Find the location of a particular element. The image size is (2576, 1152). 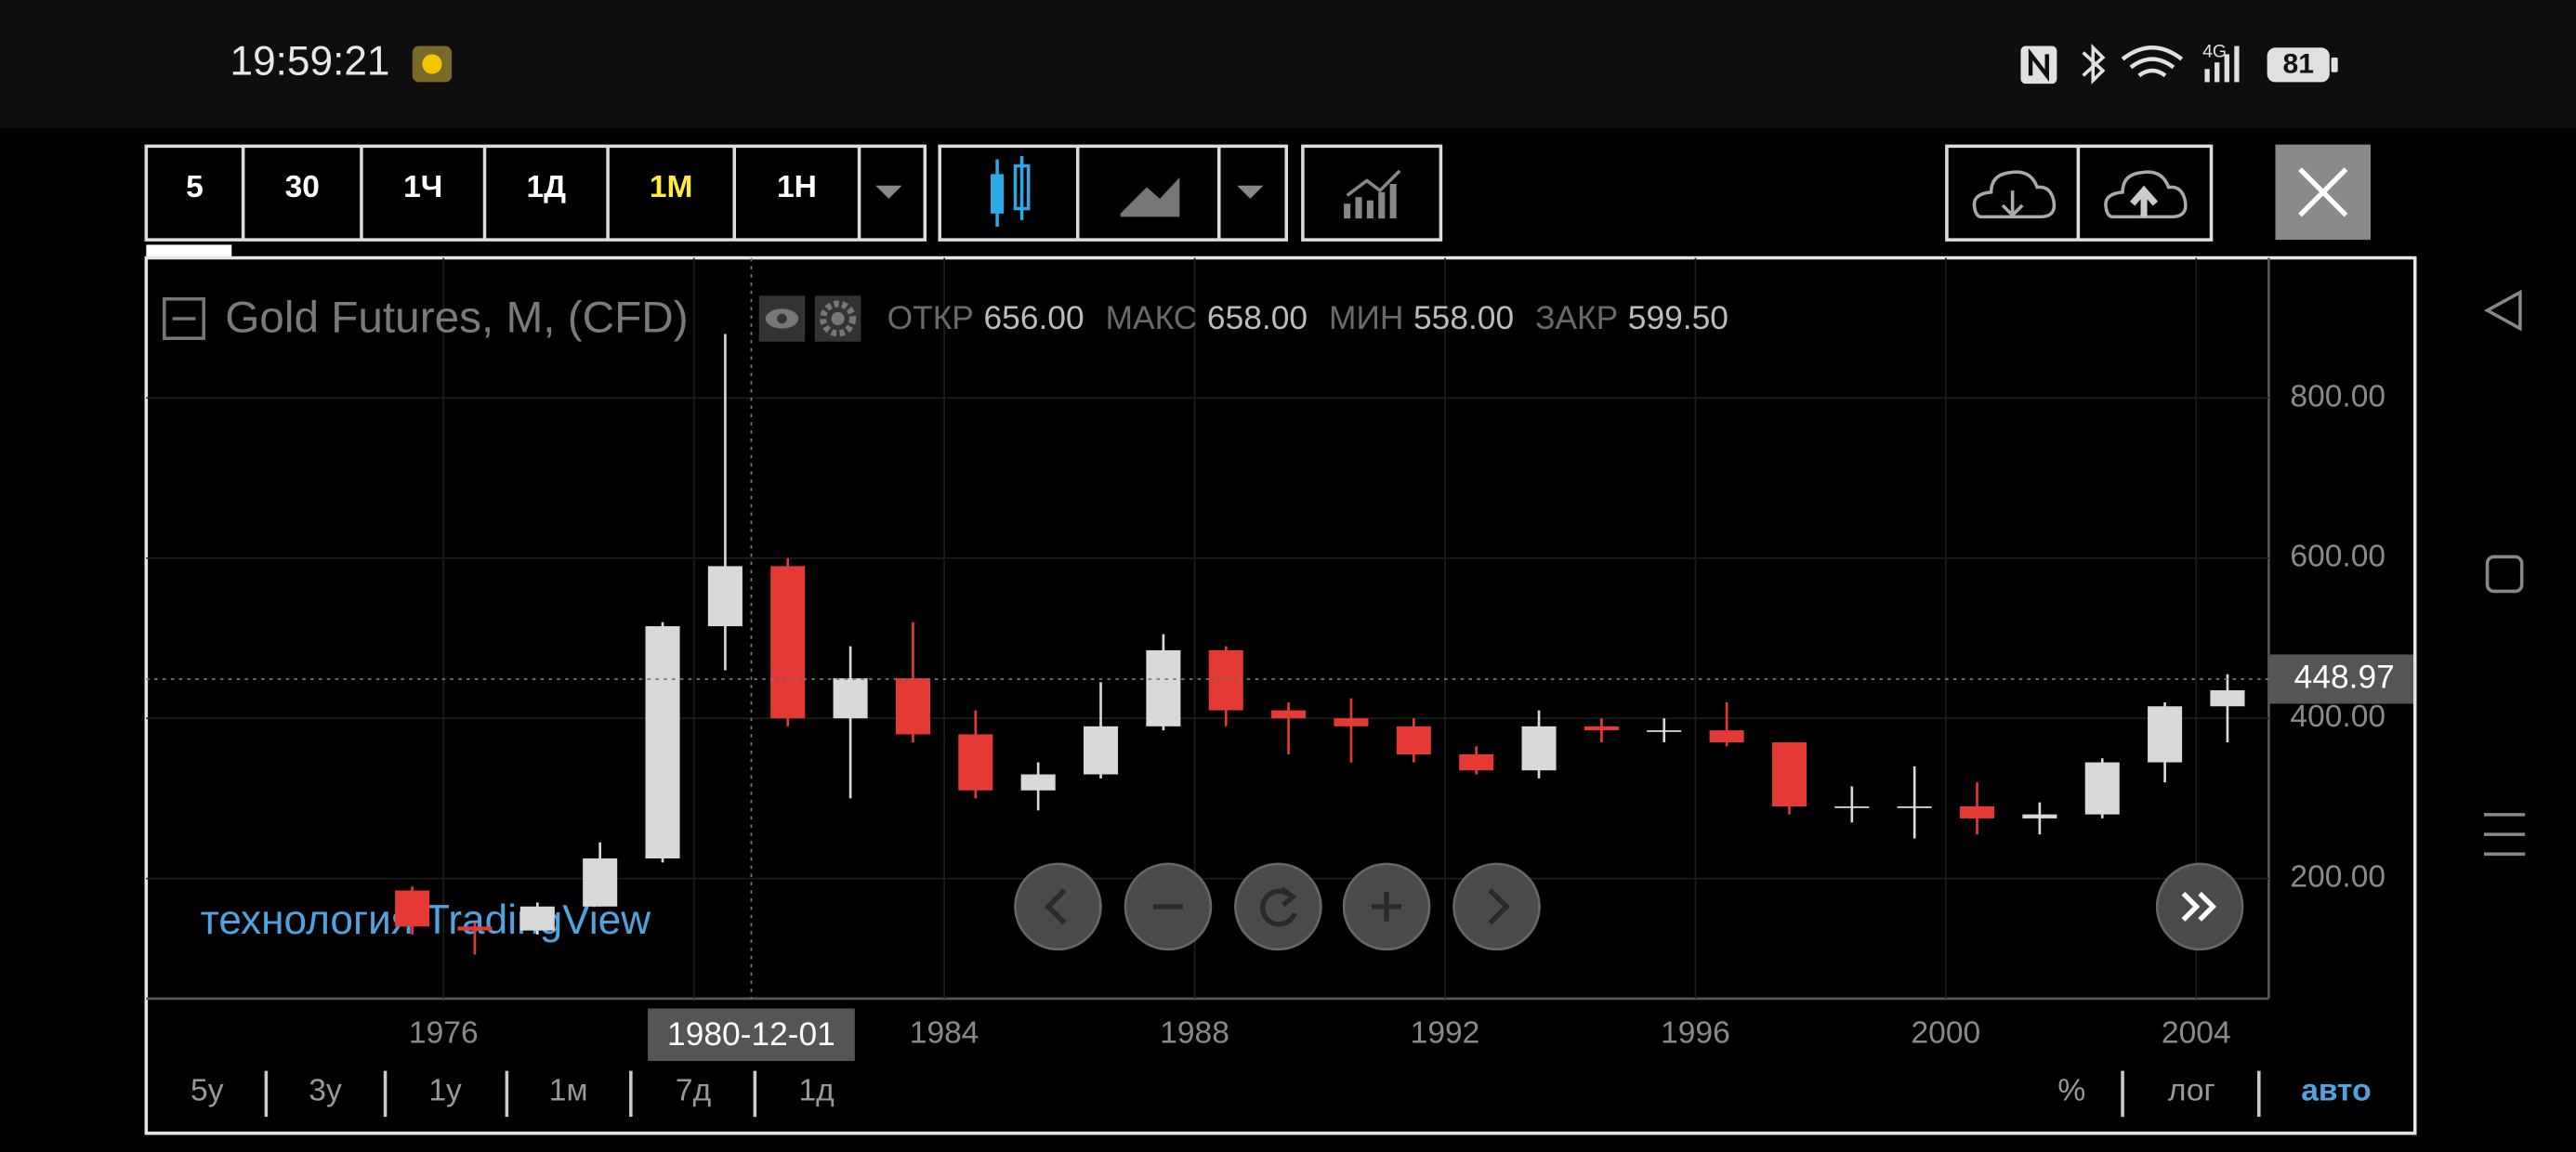

x-tick-label: 1996 is located at coordinates (1695, 1033).